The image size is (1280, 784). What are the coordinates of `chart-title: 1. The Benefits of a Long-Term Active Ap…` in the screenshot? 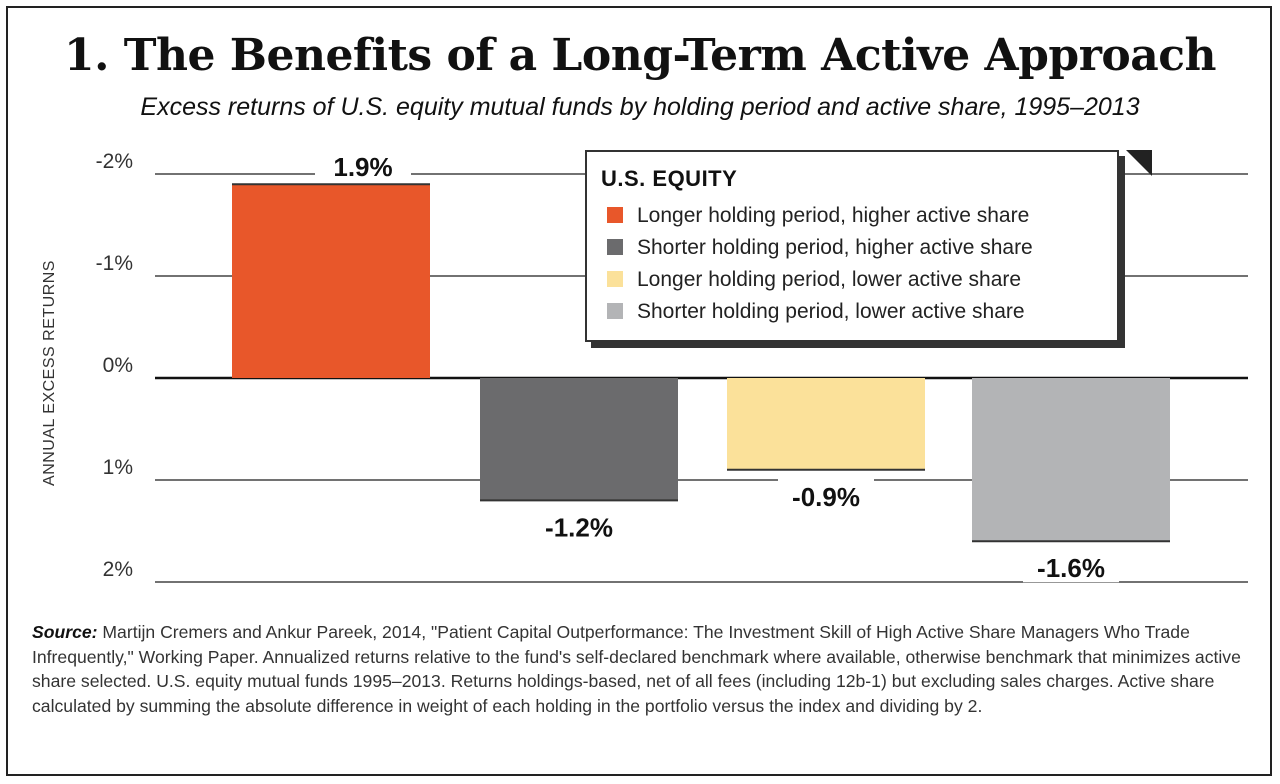 It's located at (640, 55).